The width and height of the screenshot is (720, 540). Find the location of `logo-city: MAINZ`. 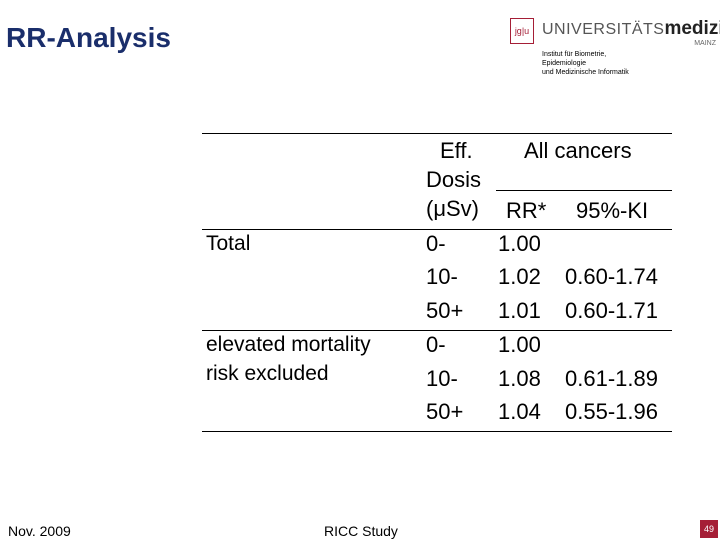

logo-city: MAINZ is located at coordinates (705, 43).